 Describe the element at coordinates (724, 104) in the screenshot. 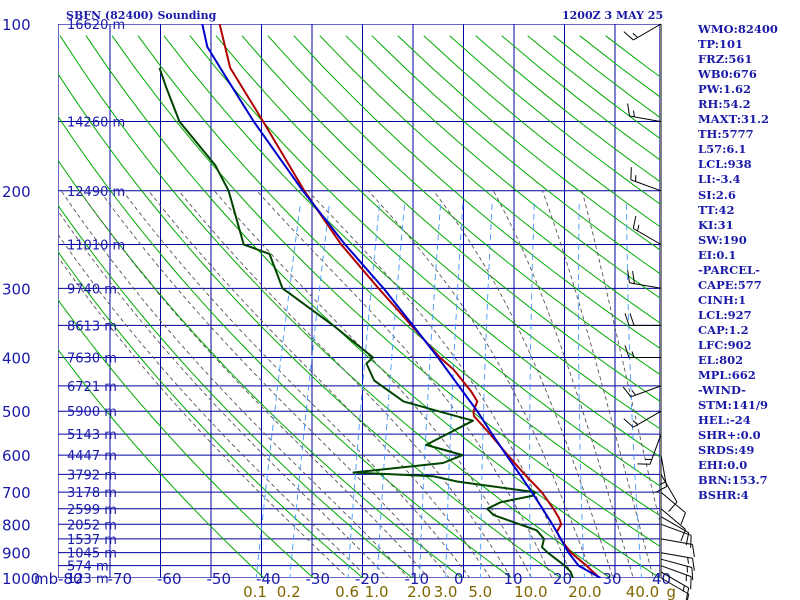

I see `sounding-index: RH:54.2` at that location.